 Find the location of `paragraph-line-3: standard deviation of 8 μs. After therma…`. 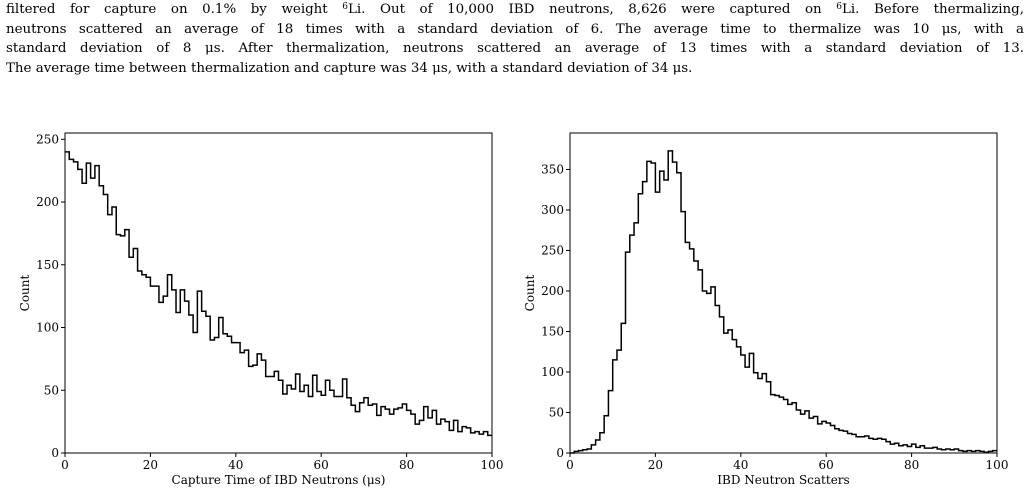

paragraph-line-3: standard deviation of 8 μs. After therma… is located at coordinates (515, 49).